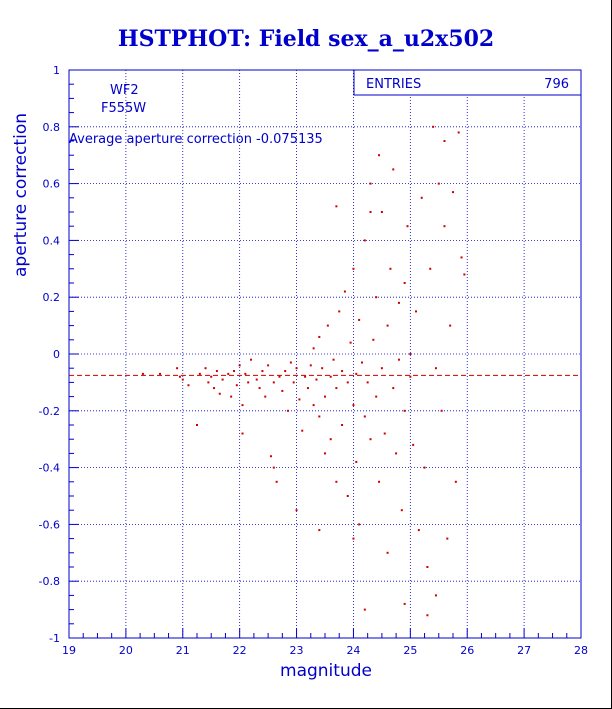 This screenshot has height=709, width=612. Describe the element at coordinates (467, 650) in the screenshot. I see `x-tick-label: 26` at that location.